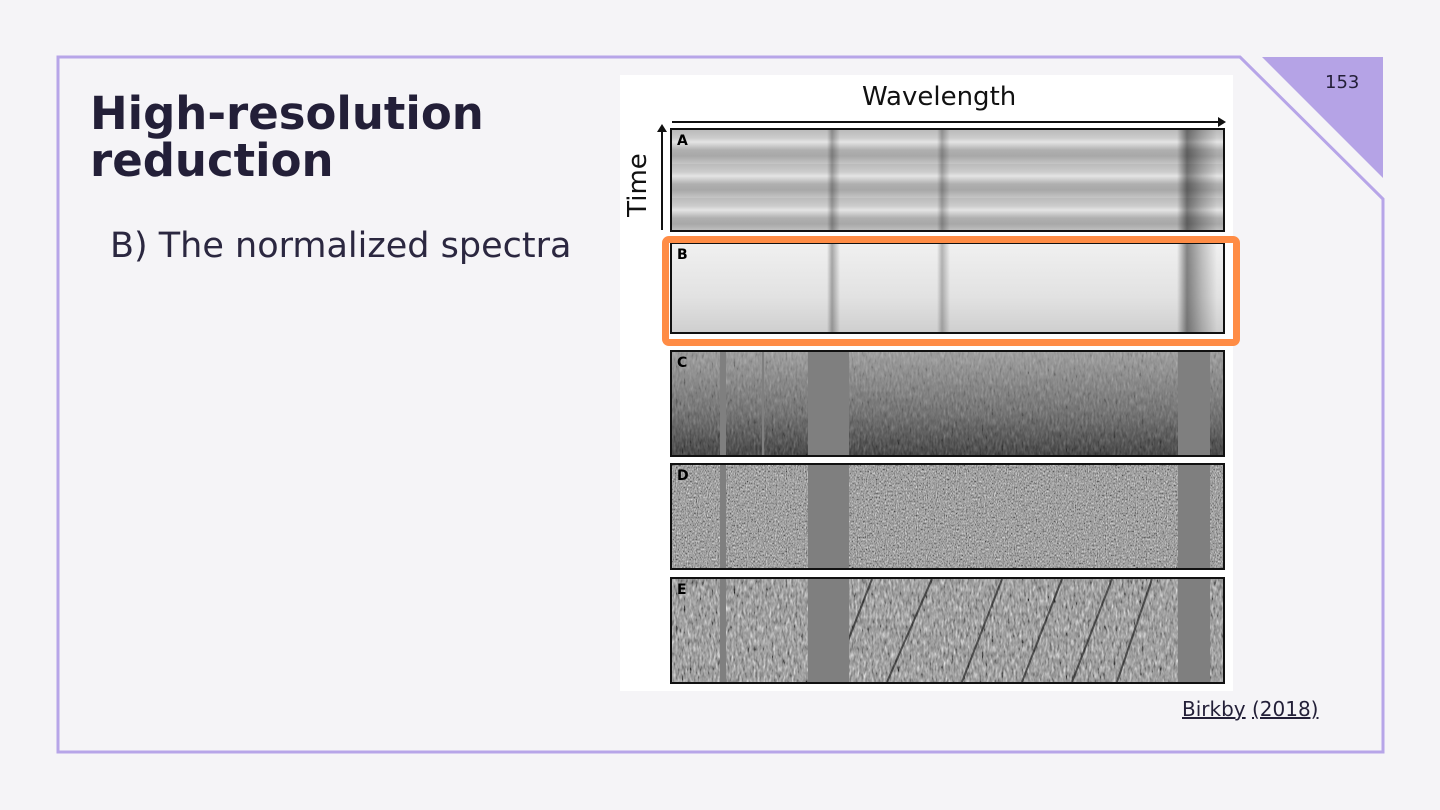  Describe the element at coordinates (947, 630) in the screenshot. I see `panel-e: E` at that location.